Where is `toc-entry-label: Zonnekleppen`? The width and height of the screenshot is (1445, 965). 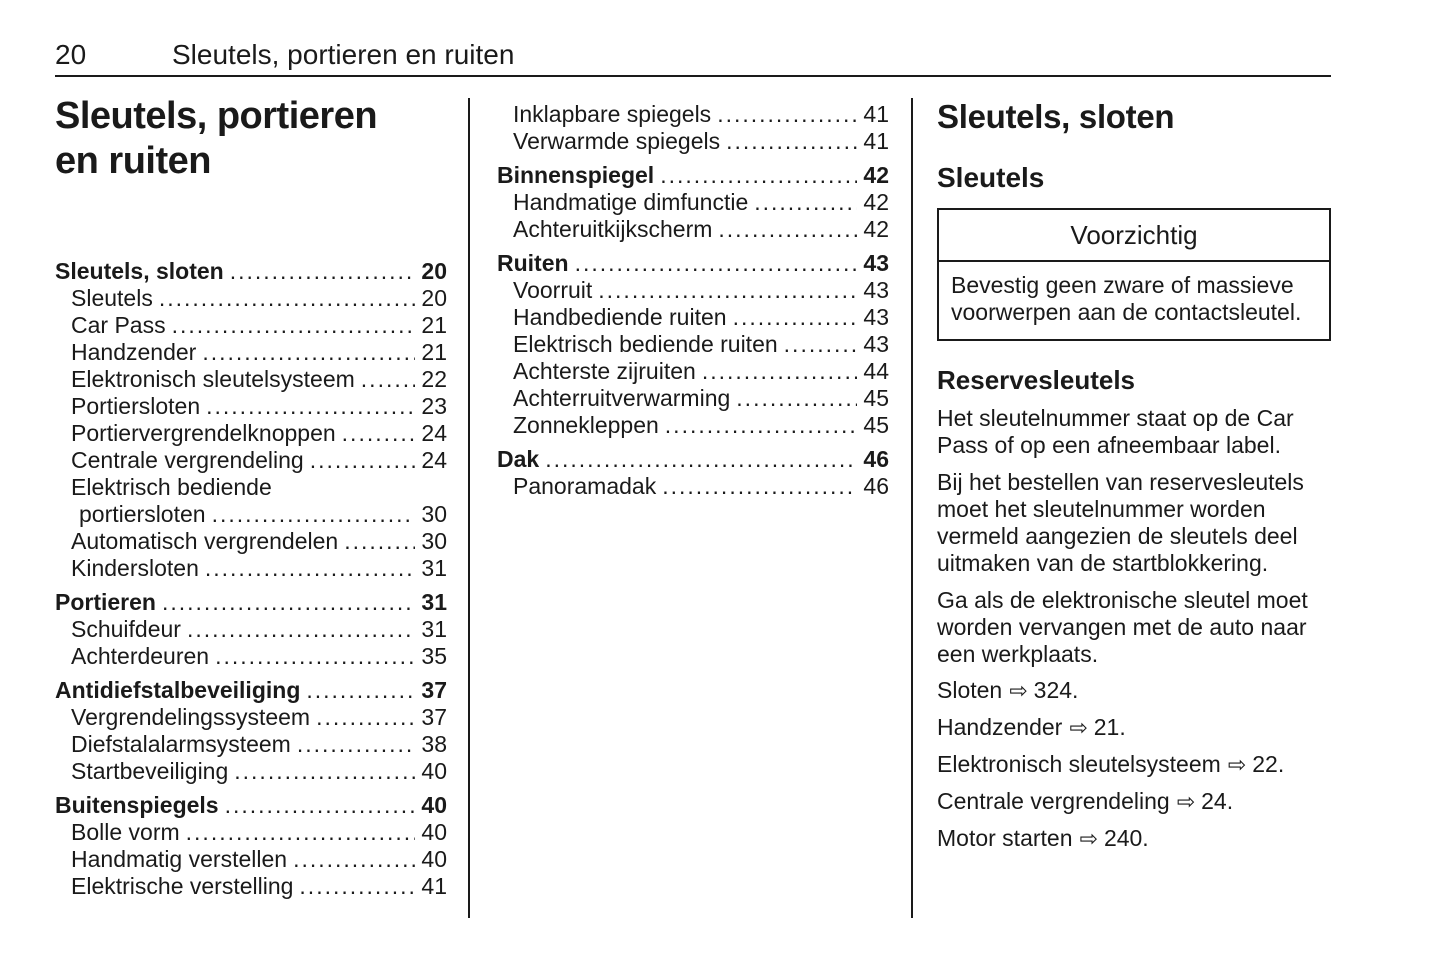 toc-entry-label: Zonnekleppen is located at coordinates (586, 425).